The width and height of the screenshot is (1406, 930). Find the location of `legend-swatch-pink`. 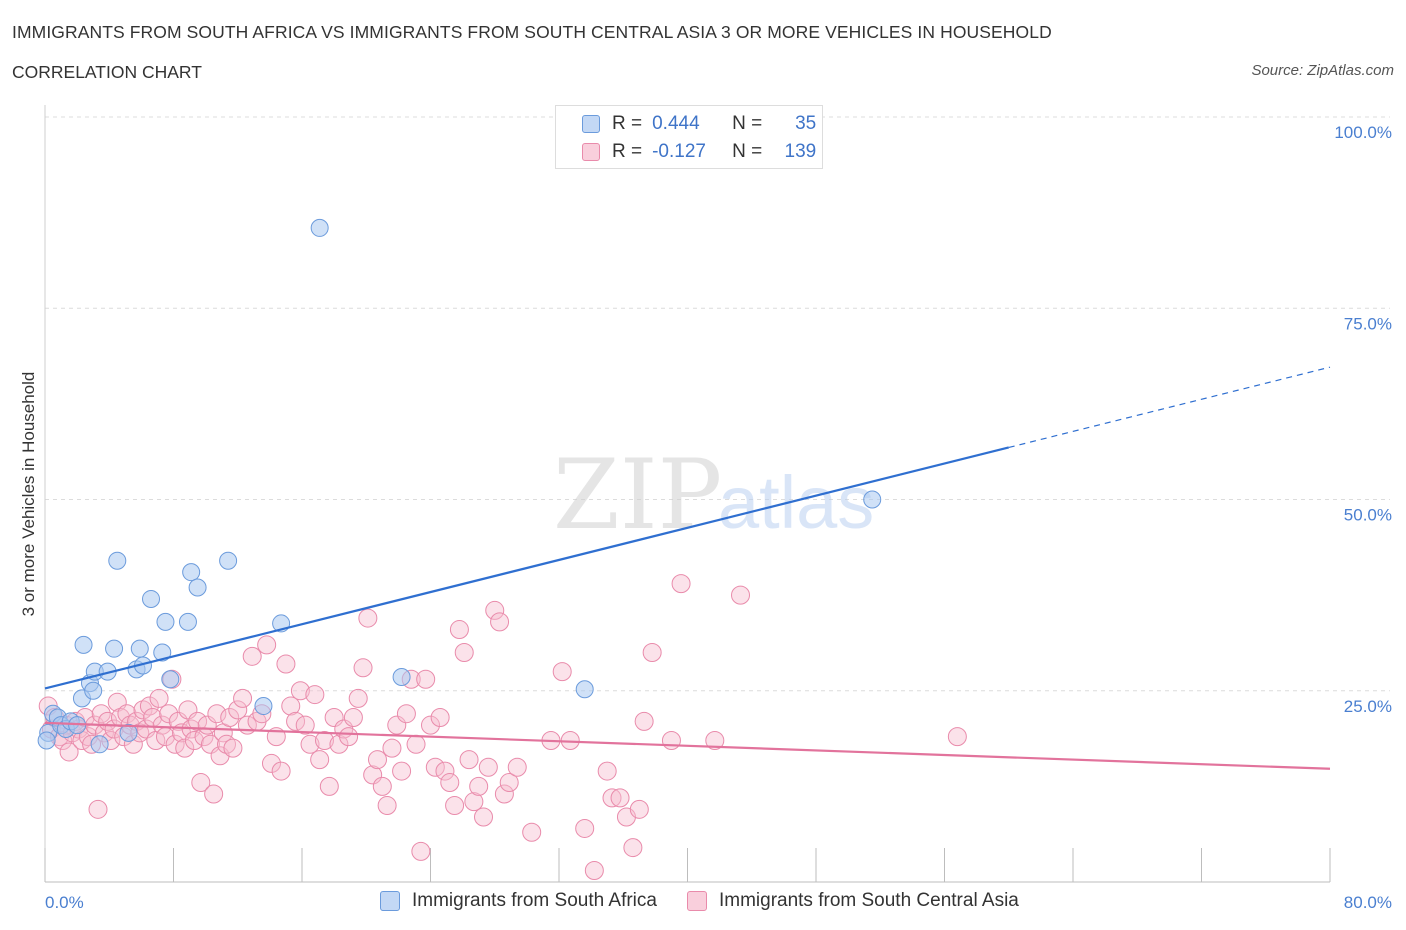

legend-swatch-pink is located at coordinates (591, 152).